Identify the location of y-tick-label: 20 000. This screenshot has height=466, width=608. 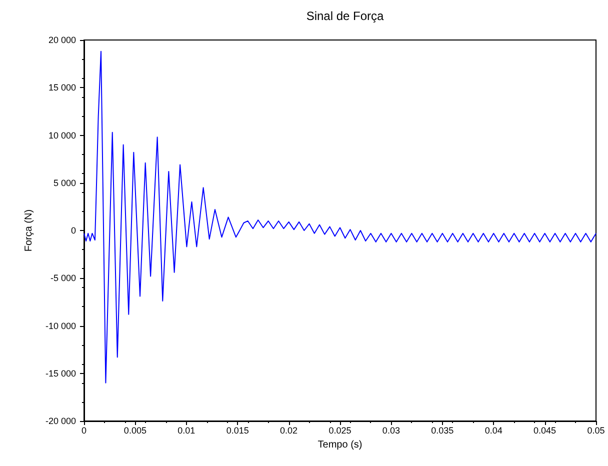
(62, 40).